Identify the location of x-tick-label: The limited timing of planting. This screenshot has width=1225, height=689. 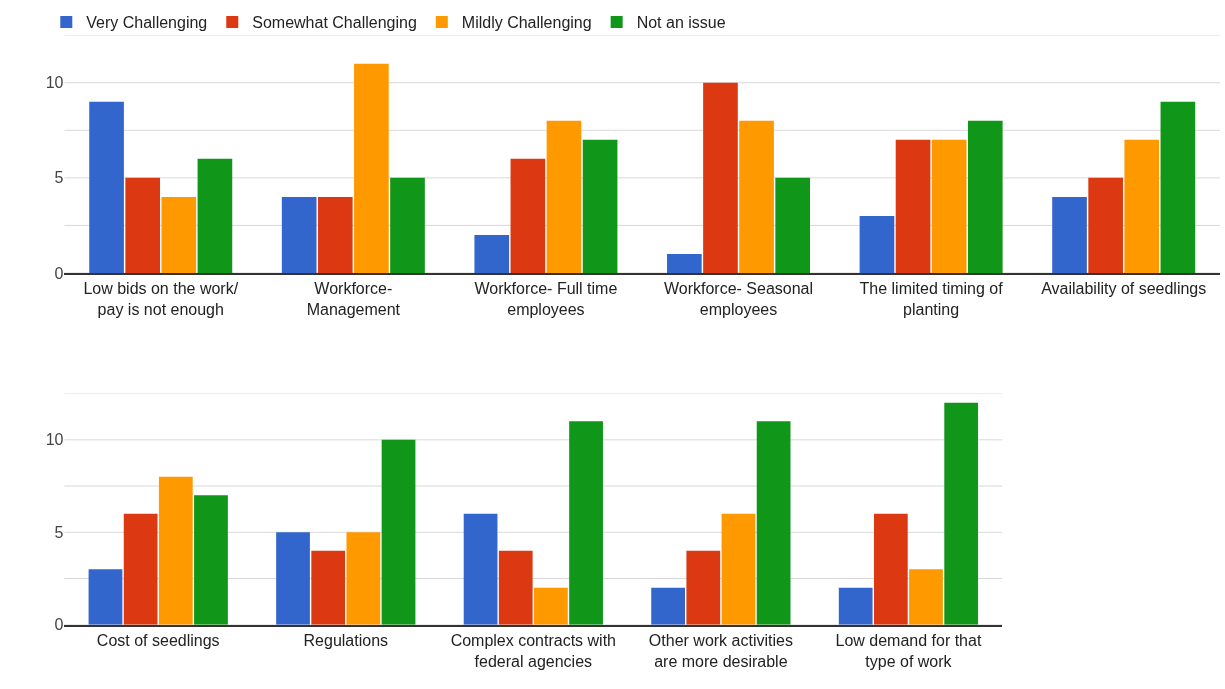
(931, 298).